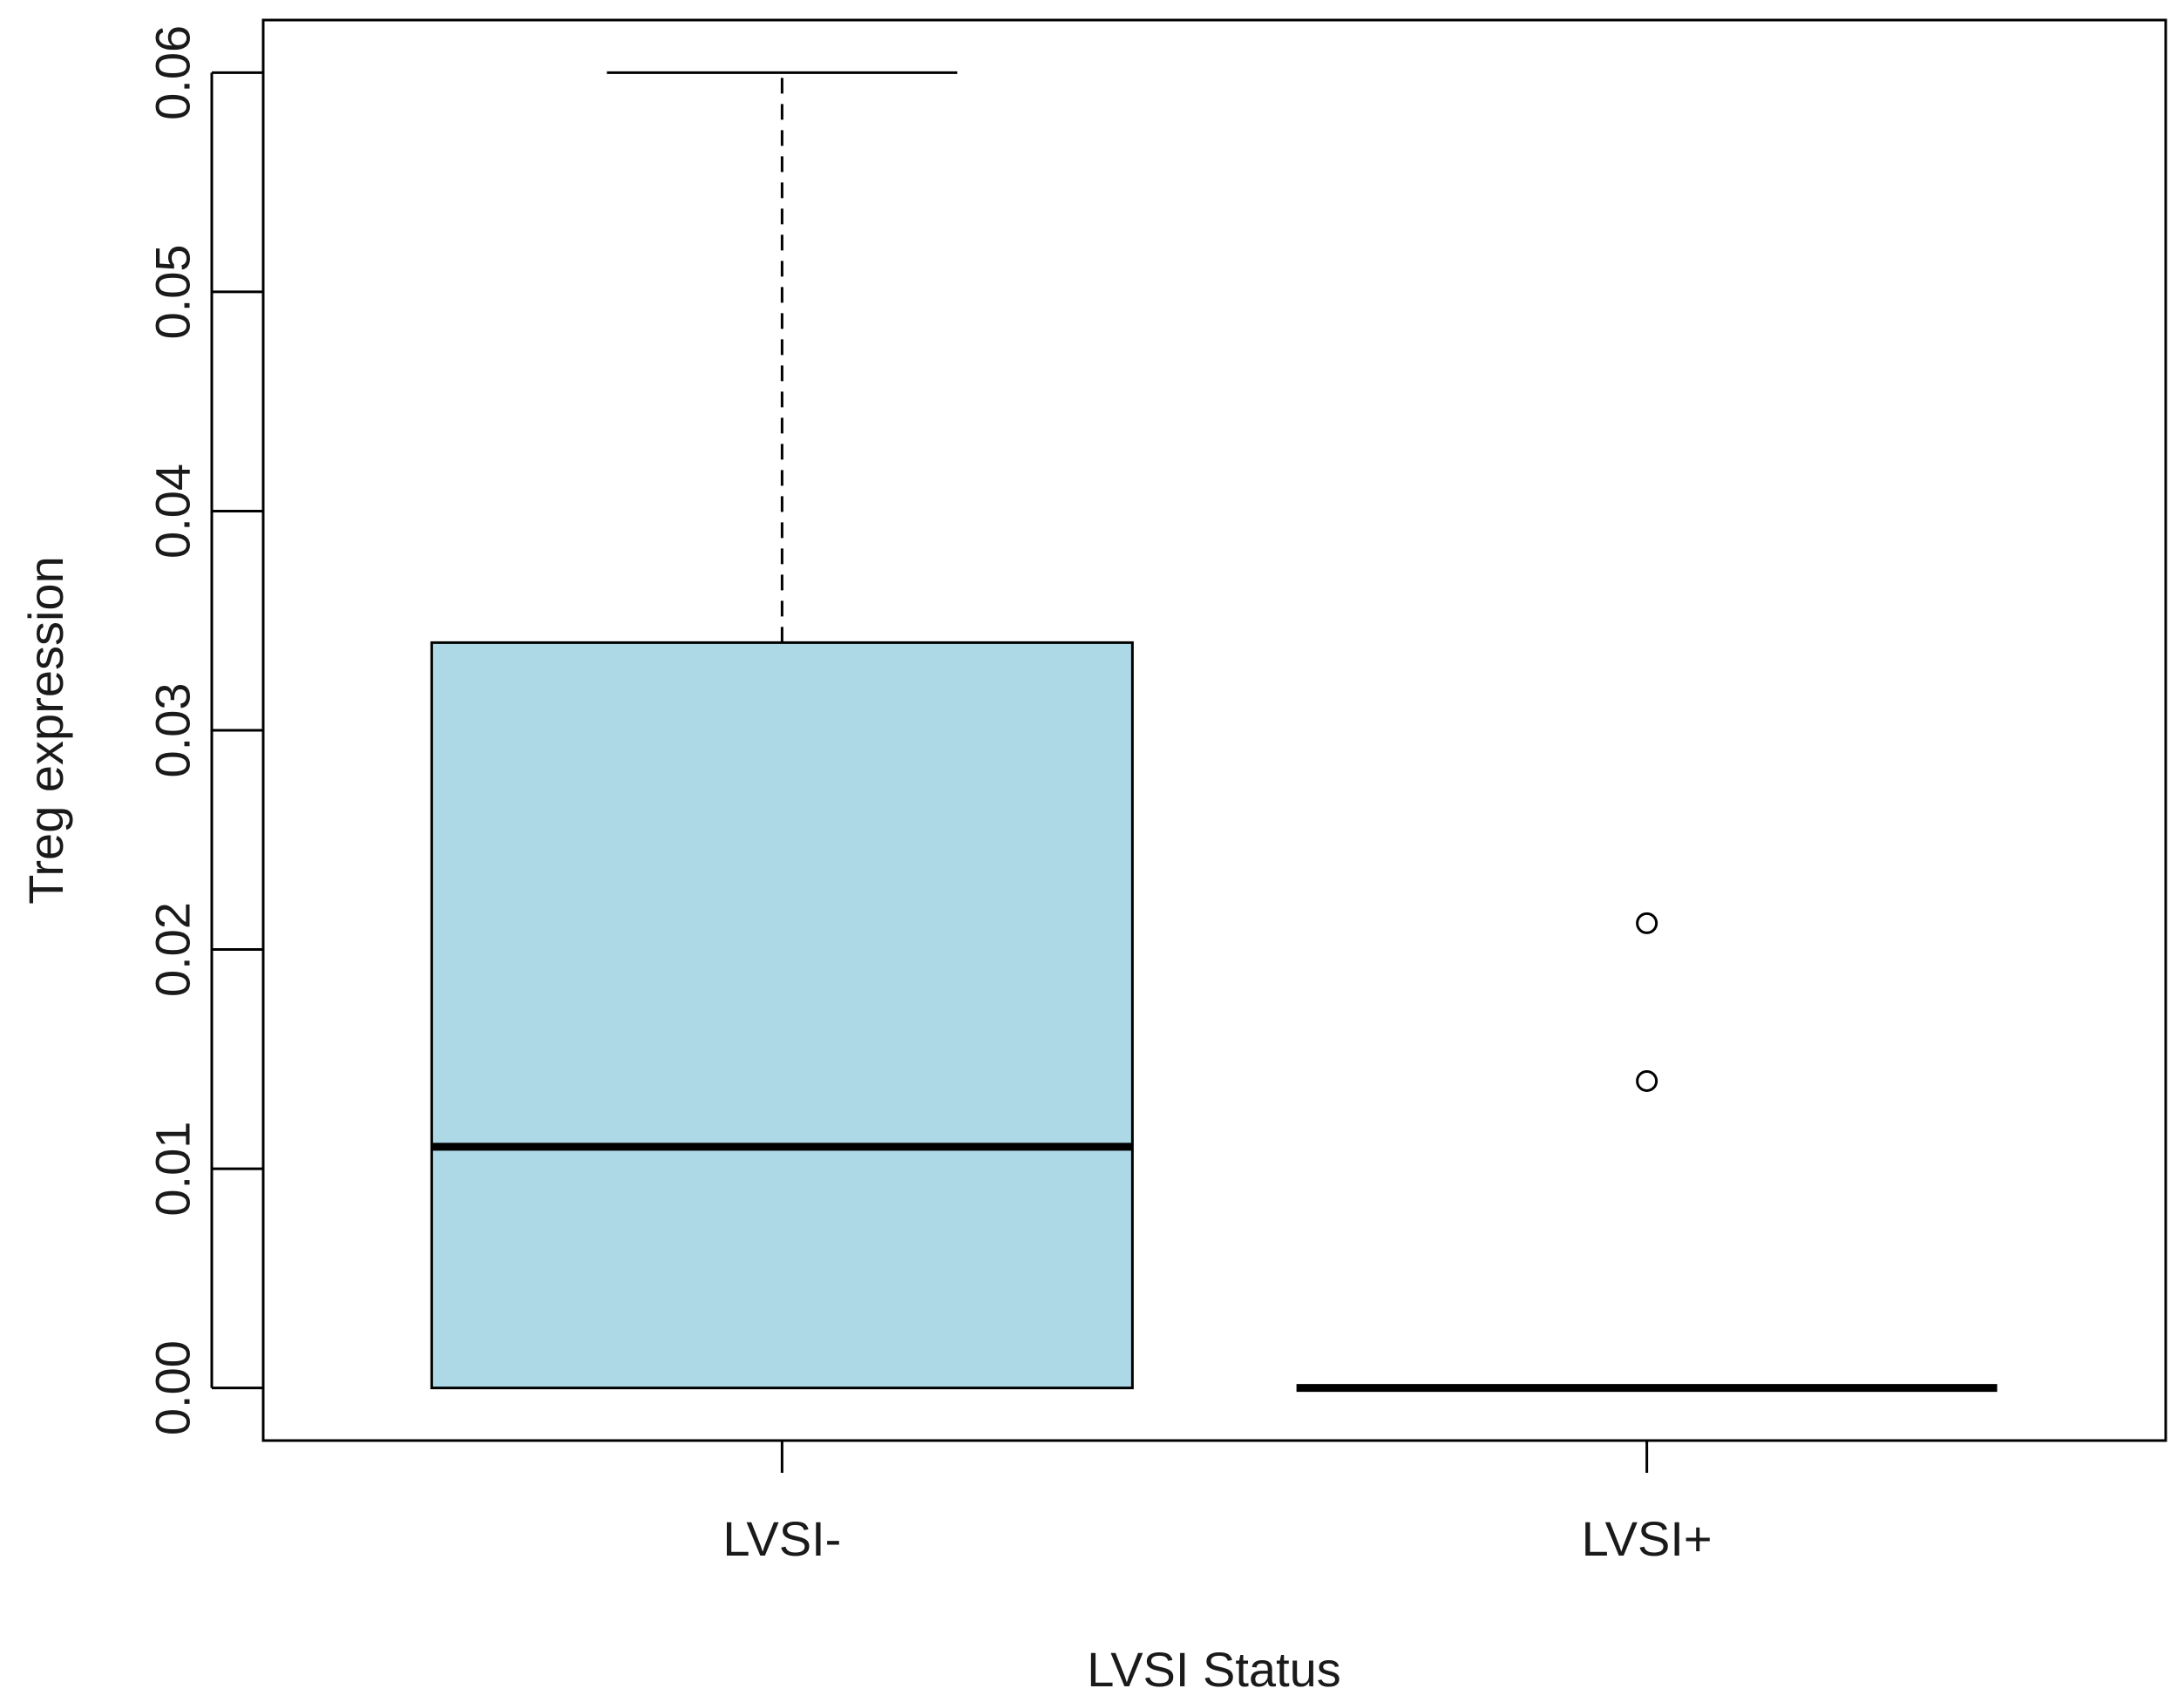 The height and width of the screenshot is (1702, 2184). I want to click on y-tick-label: 0.06, so click(173, 72).